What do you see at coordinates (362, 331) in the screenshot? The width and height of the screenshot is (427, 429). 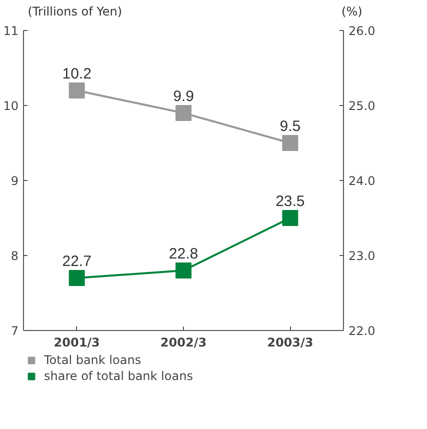 I see `y2-tick-label: 22.0` at bounding box center [362, 331].